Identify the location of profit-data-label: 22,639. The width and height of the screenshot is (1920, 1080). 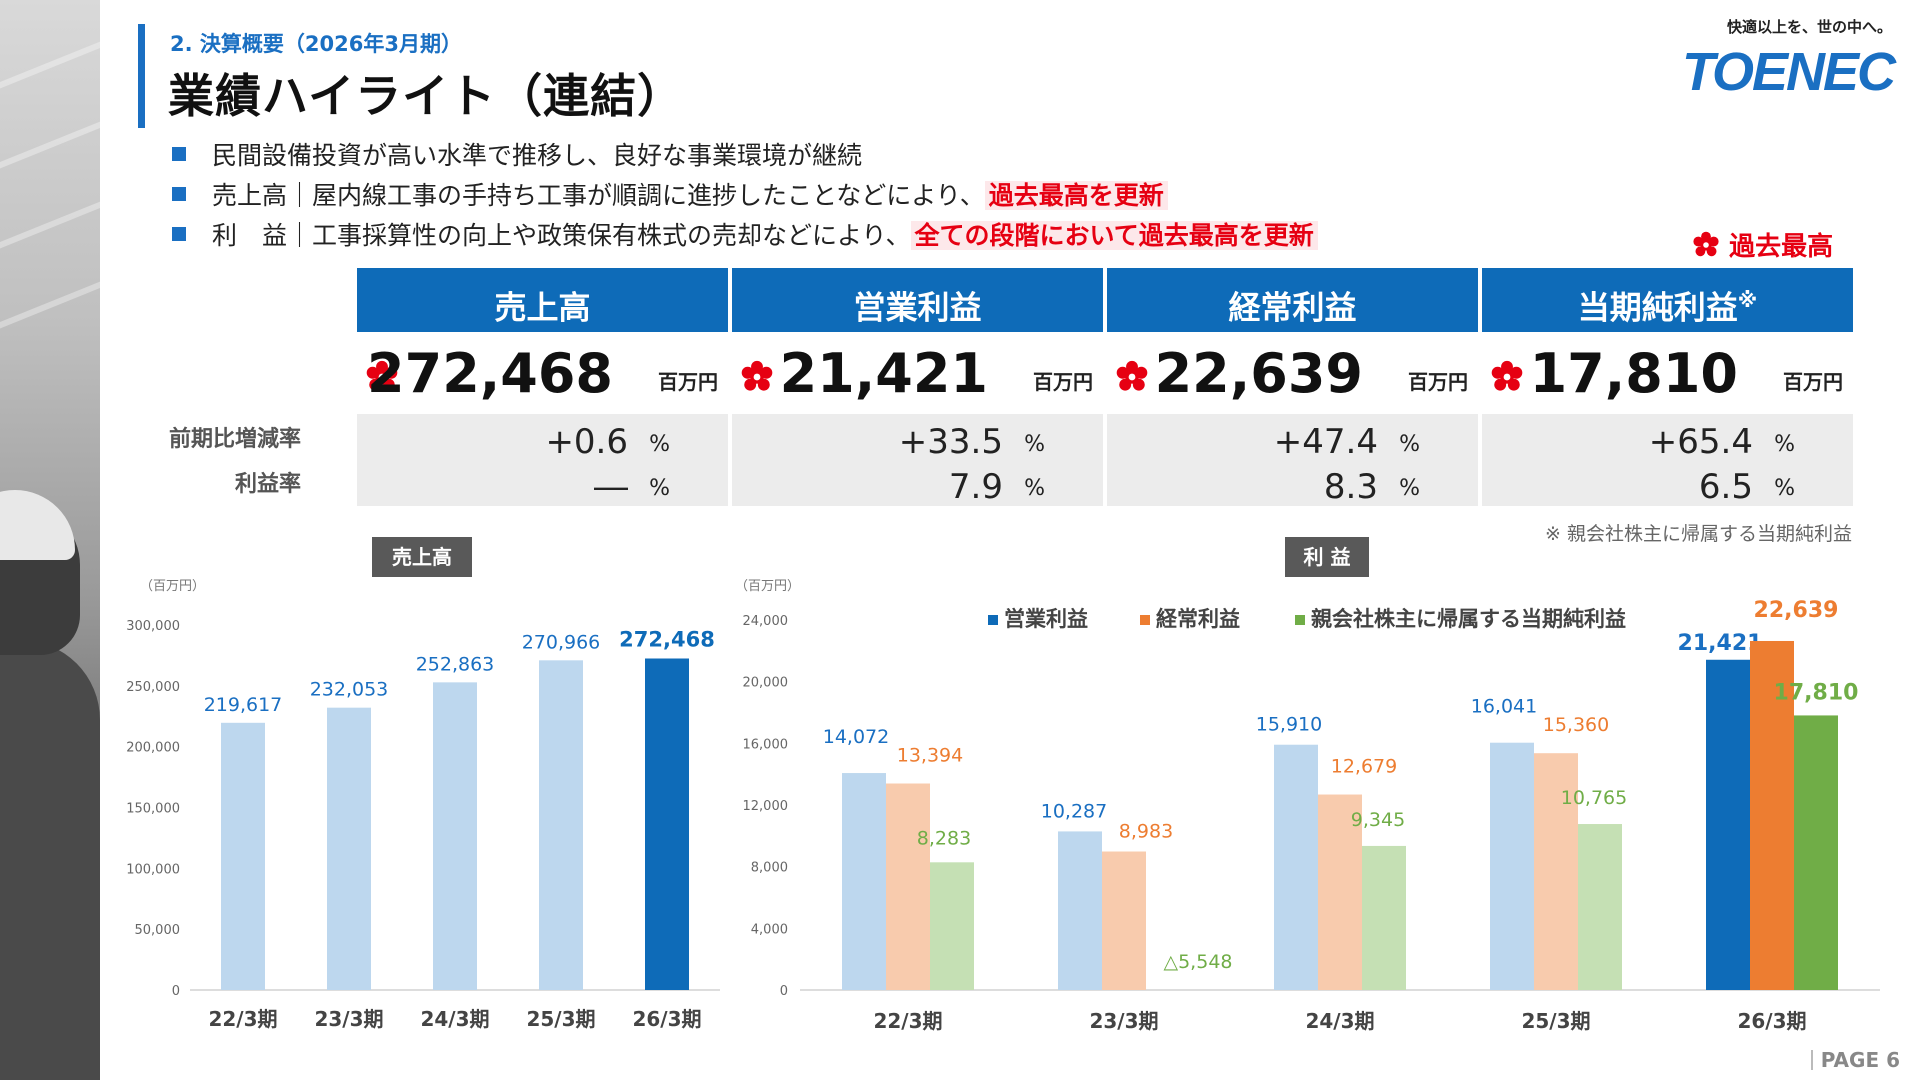
(1796, 610).